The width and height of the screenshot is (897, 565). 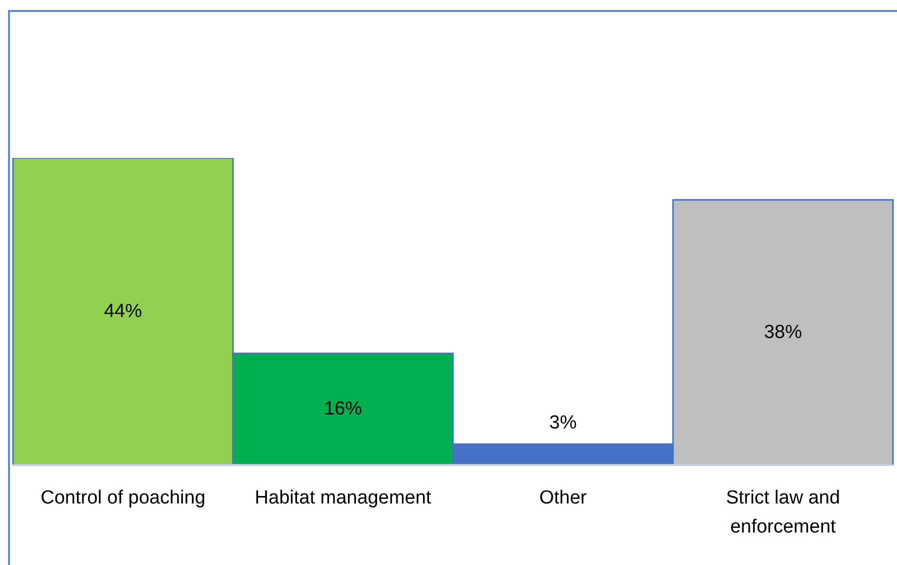 I want to click on data-label: 3%, so click(x=563, y=423).